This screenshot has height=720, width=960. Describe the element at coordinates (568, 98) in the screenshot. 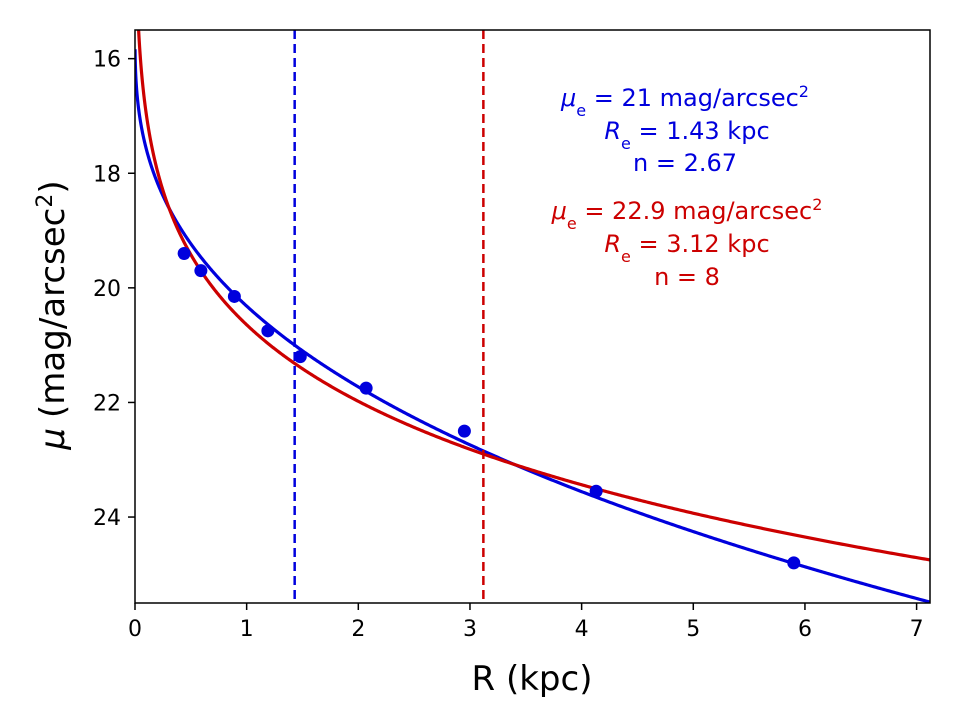

I see `blue-mu-symbol: μ` at that location.